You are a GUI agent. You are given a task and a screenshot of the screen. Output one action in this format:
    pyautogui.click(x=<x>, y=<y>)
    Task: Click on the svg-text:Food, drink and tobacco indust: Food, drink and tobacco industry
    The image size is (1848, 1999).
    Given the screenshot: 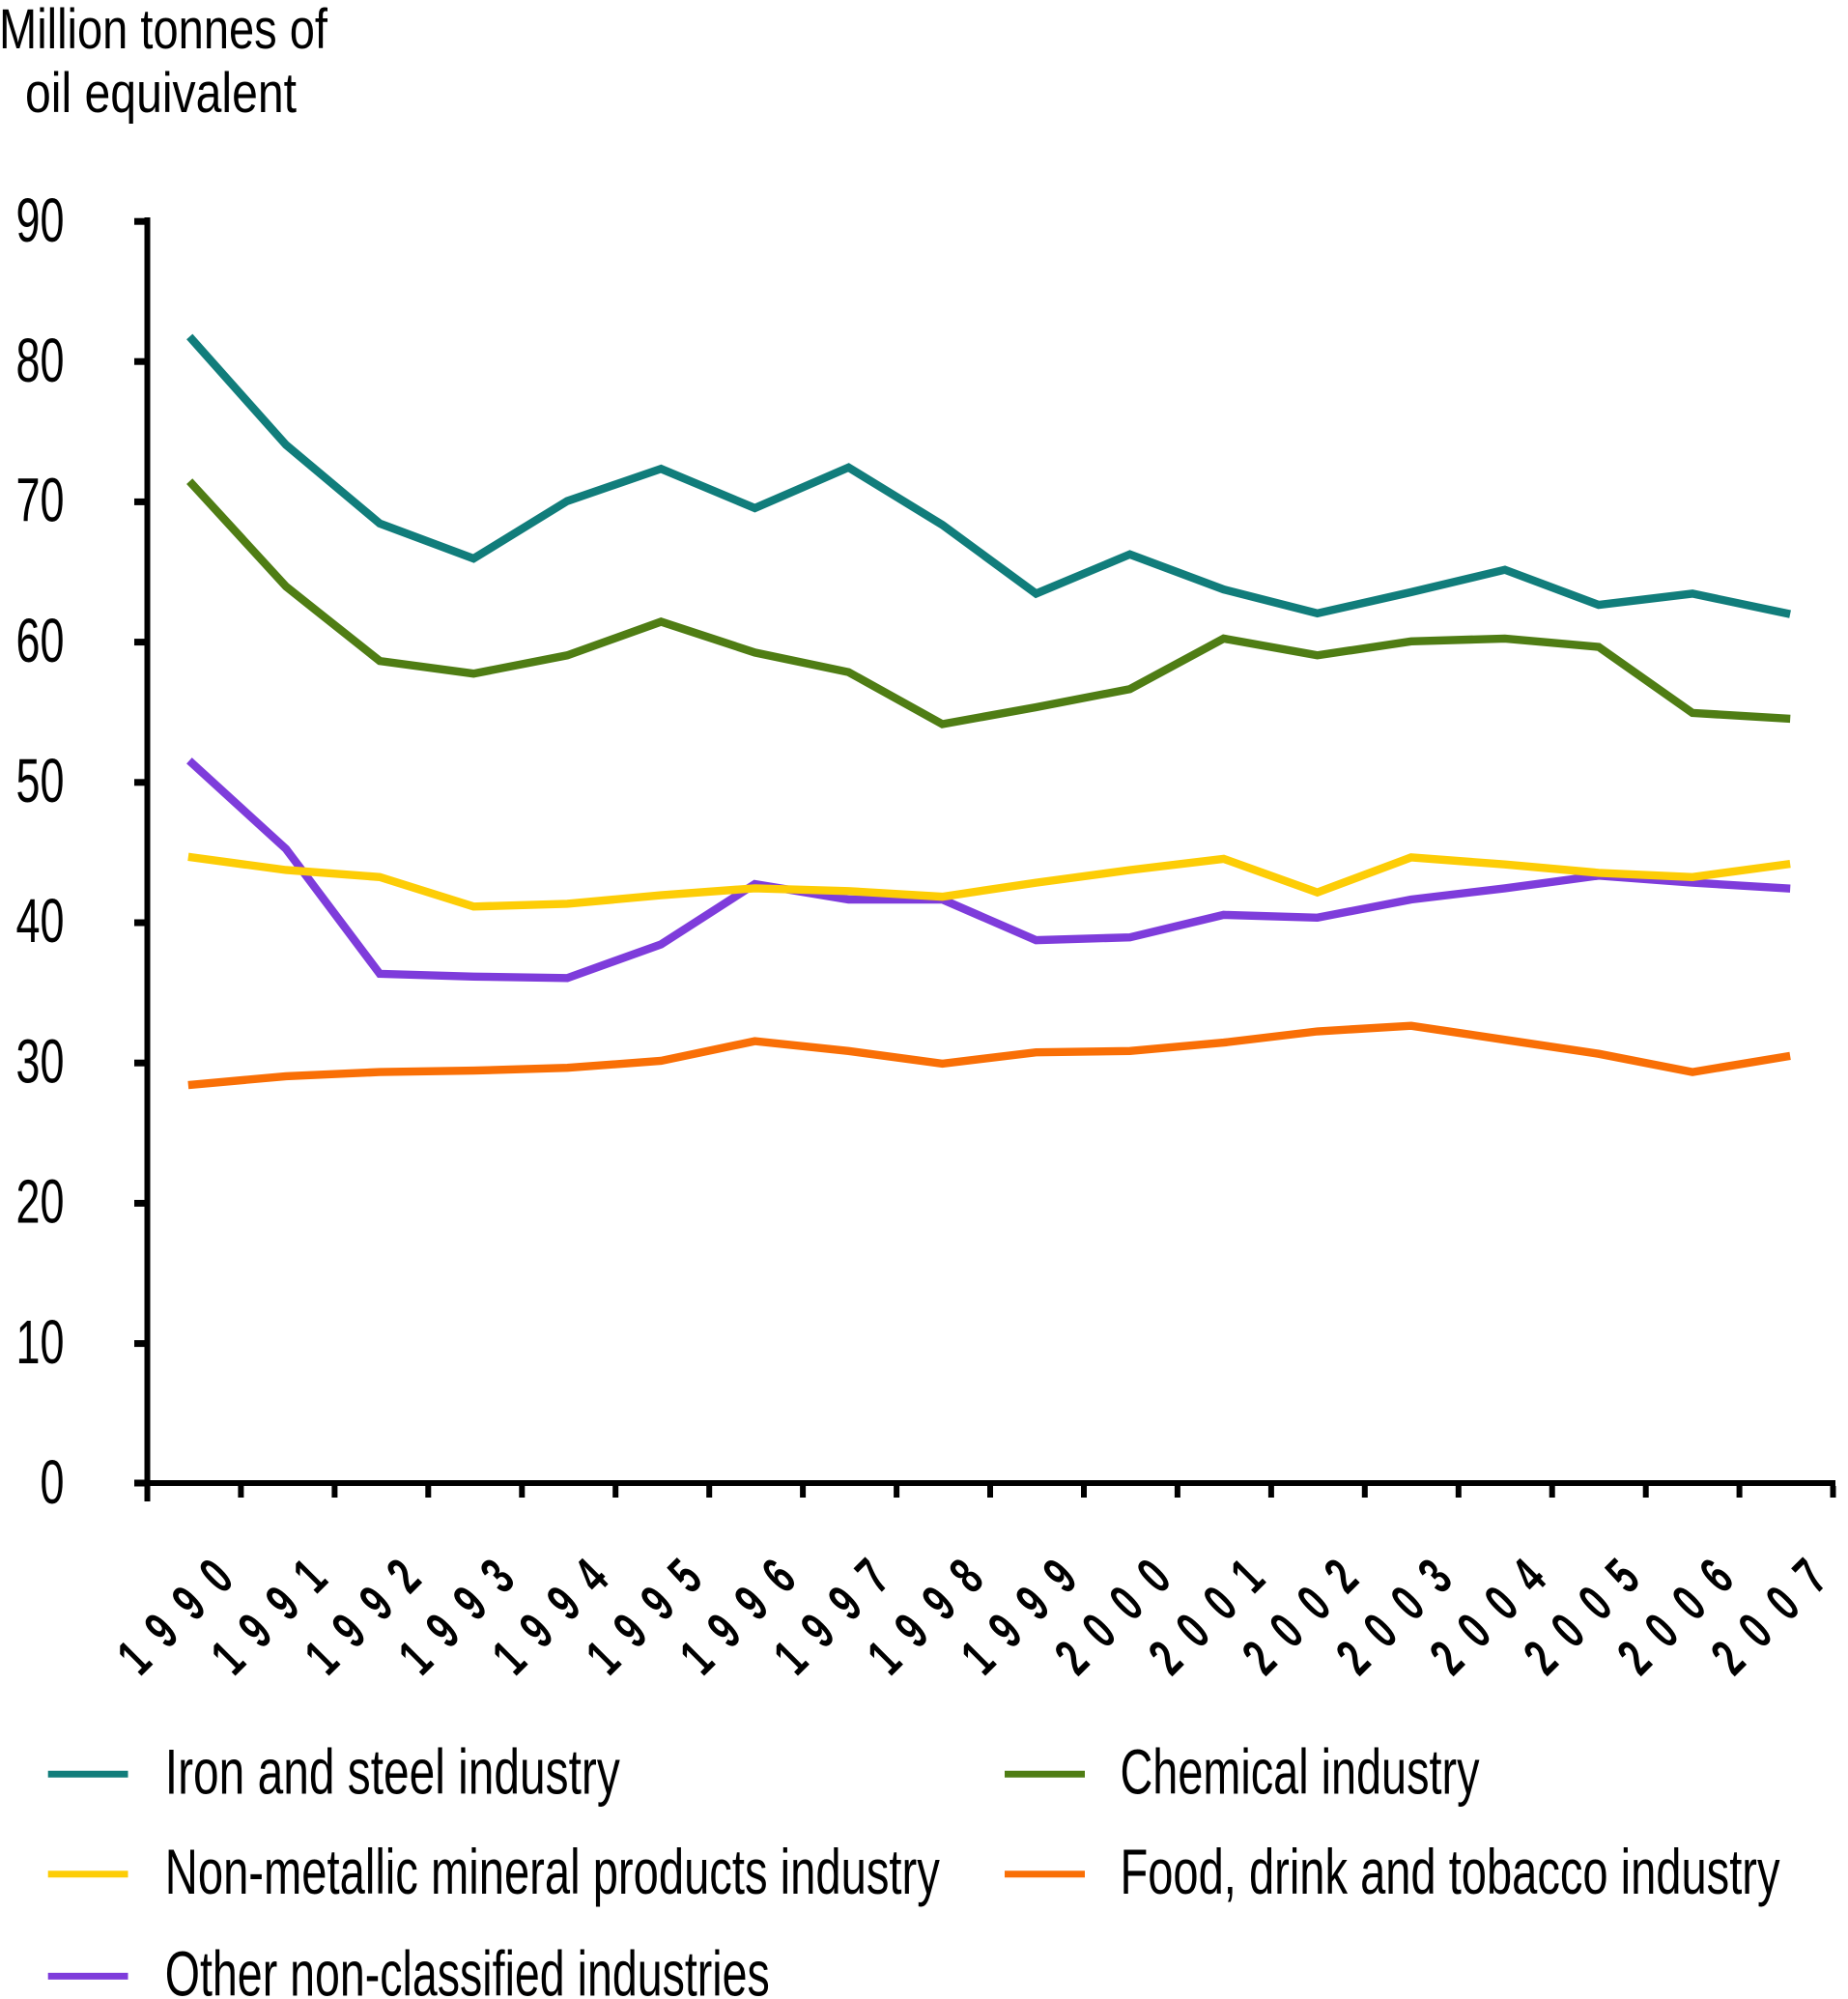 What is the action you would take?
    pyautogui.click(x=1450, y=1871)
    